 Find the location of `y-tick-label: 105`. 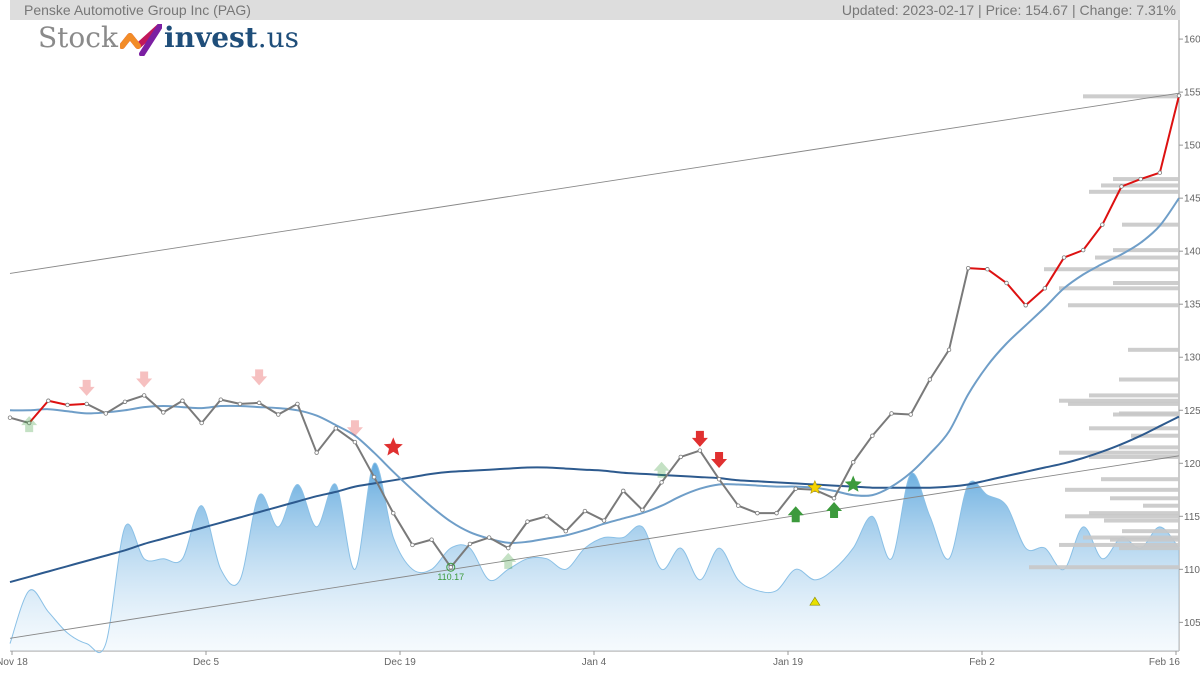

y-tick-label: 105 is located at coordinates (1192, 623).